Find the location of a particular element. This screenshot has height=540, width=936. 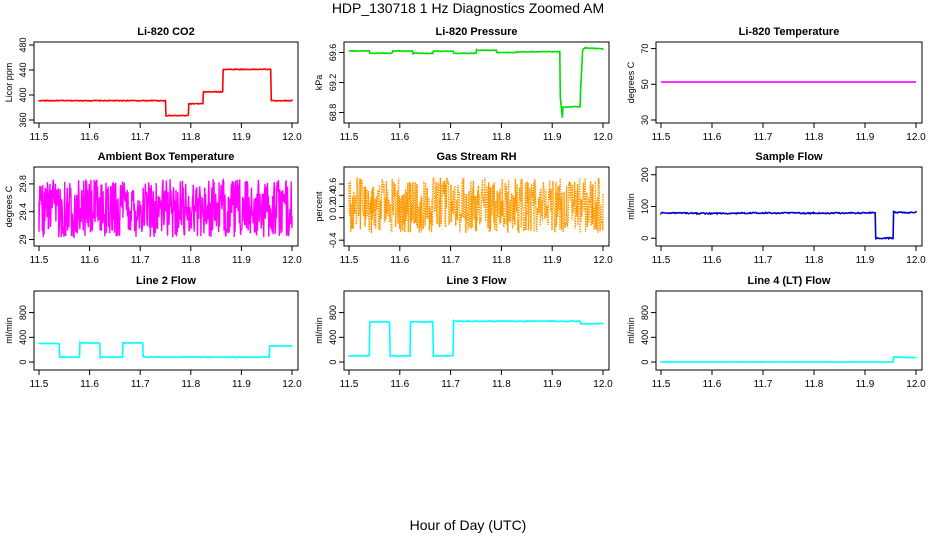

panel-title: Gas Stream RH is located at coordinates (476, 157).